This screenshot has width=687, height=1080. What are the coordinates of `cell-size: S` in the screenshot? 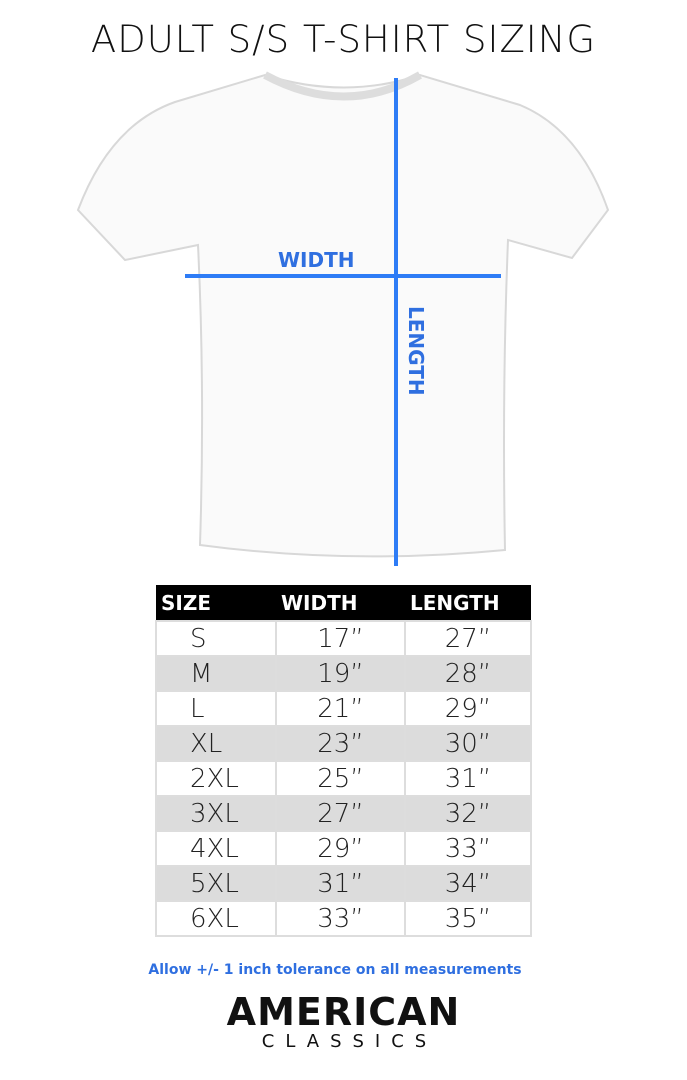 It's located at (216, 638).